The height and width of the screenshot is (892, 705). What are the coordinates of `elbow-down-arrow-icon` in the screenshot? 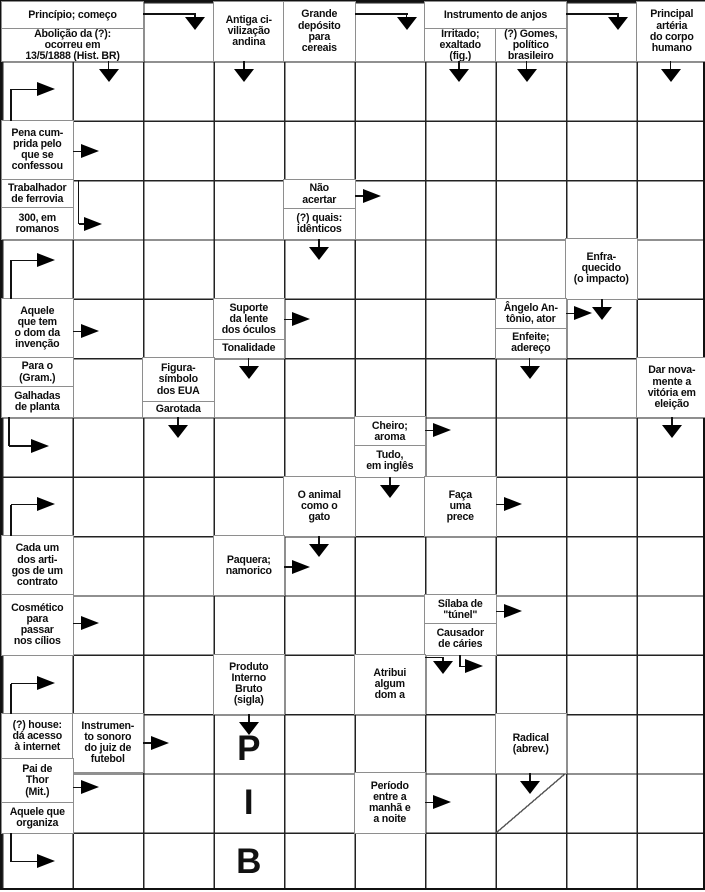 It's located at (381, 14).